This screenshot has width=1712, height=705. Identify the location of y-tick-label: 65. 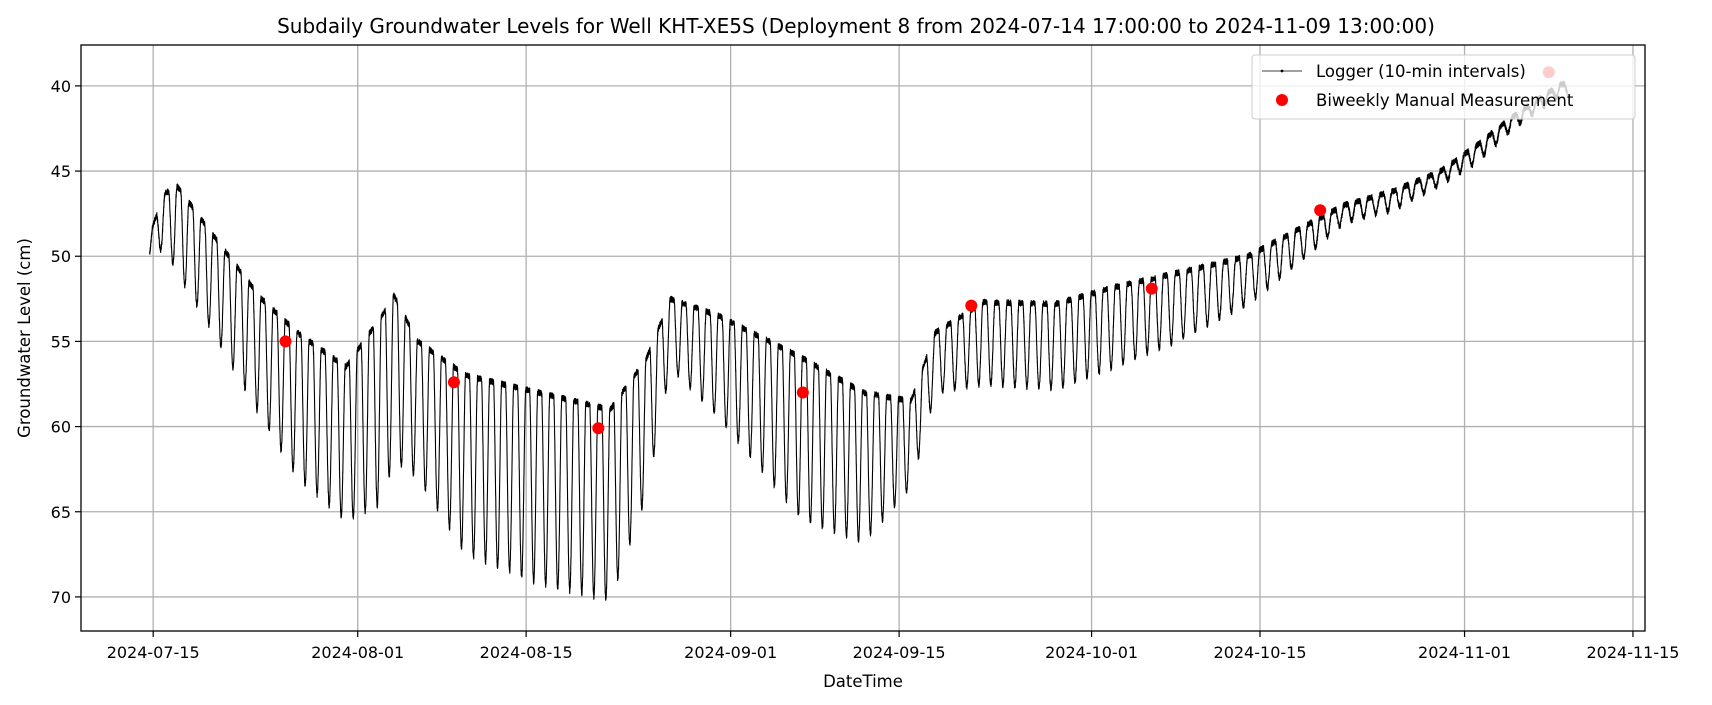
(61, 512).